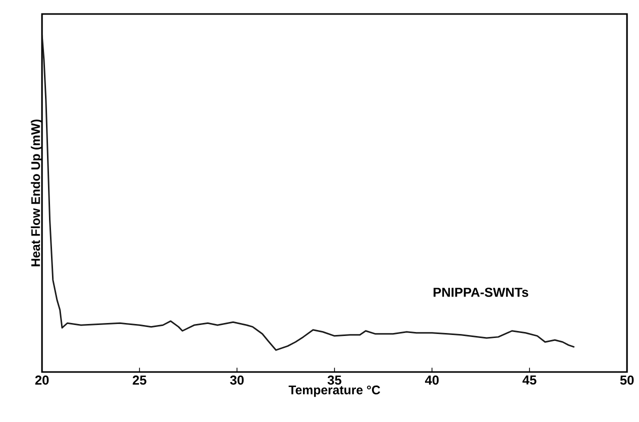 The height and width of the screenshot is (422, 639). Describe the element at coordinates (627, 380) in the screenshot. I see `x-tick-label: 50` at that location.